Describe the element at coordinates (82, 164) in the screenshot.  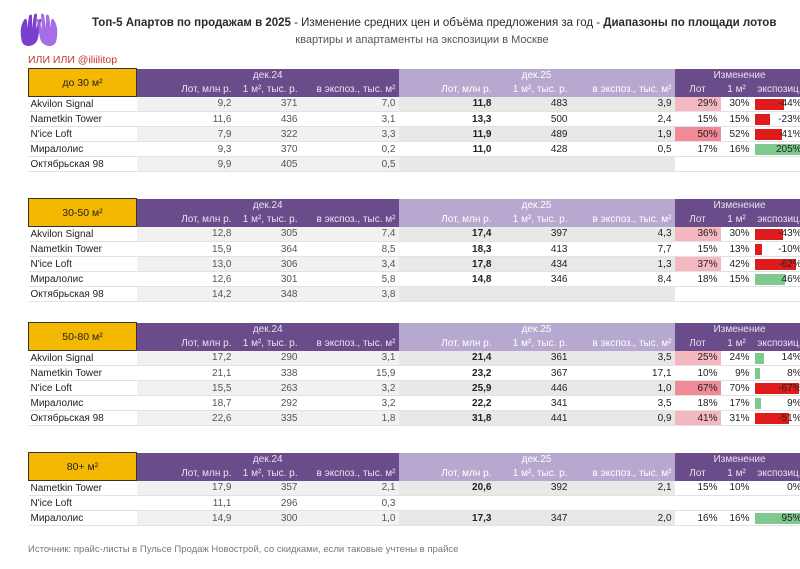
I see `project-name: Октябрьская 98` at that location.